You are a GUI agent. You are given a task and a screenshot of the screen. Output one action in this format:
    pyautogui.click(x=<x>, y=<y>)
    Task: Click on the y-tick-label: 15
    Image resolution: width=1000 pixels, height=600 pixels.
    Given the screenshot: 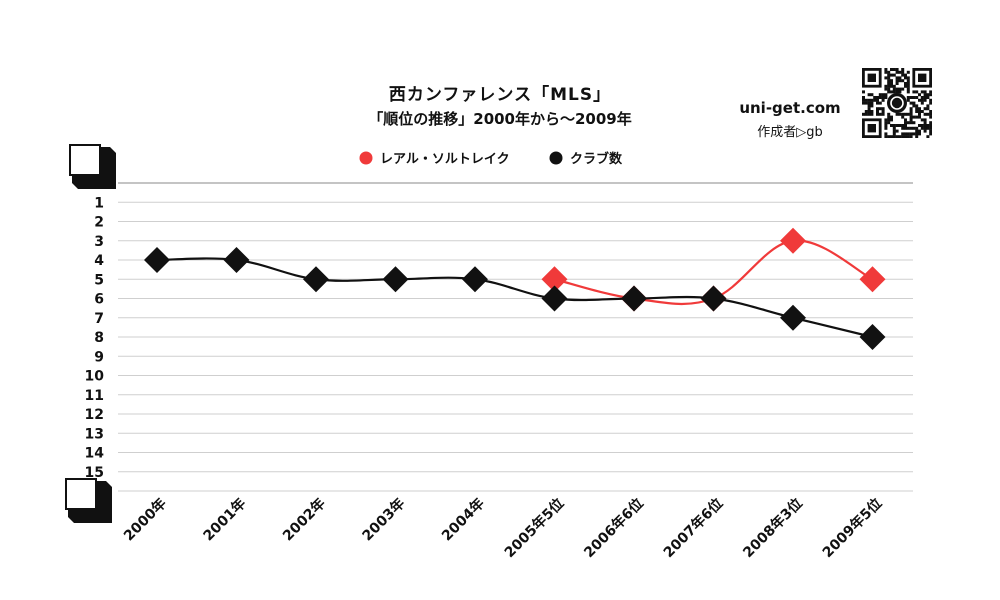 What is the action you would take?
    pyautogui.click(x=94, y=473)
    